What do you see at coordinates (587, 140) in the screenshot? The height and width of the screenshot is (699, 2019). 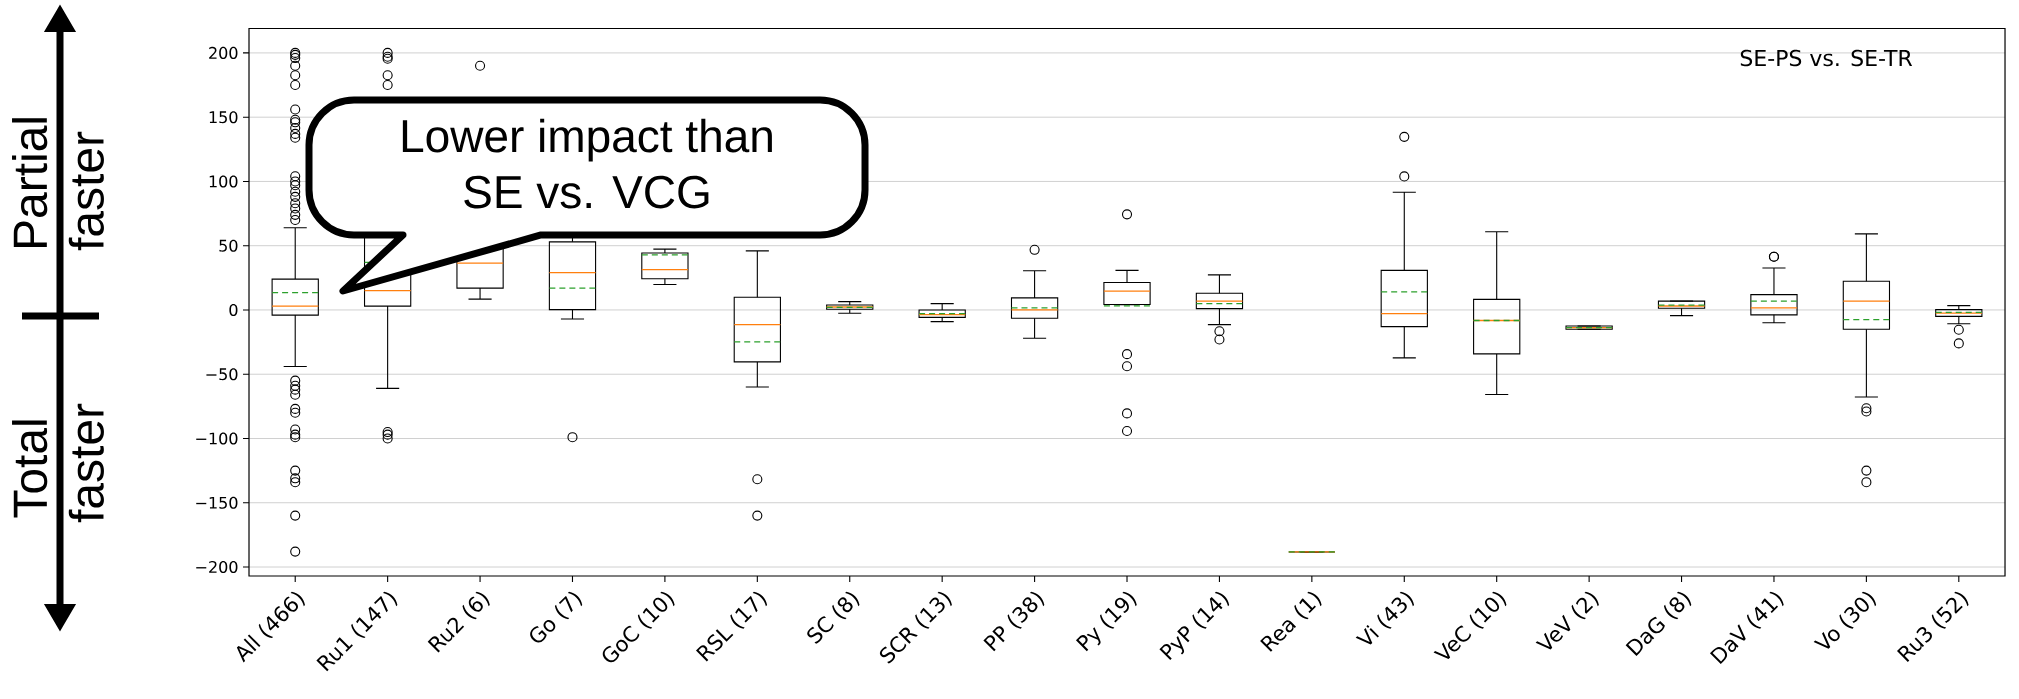 I see `annotation: Lower impact than` at bounding box center [587, 140].